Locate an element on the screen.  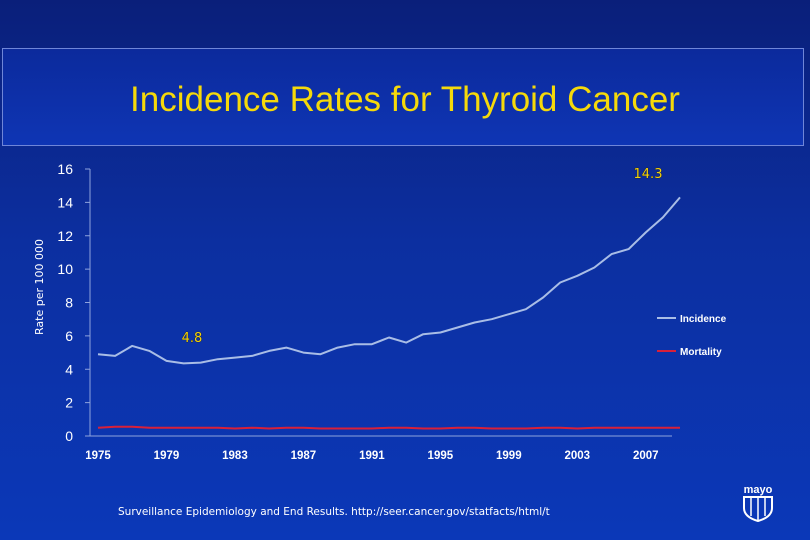
x-tick-label: 1979 is located at coordinates (167, 456).